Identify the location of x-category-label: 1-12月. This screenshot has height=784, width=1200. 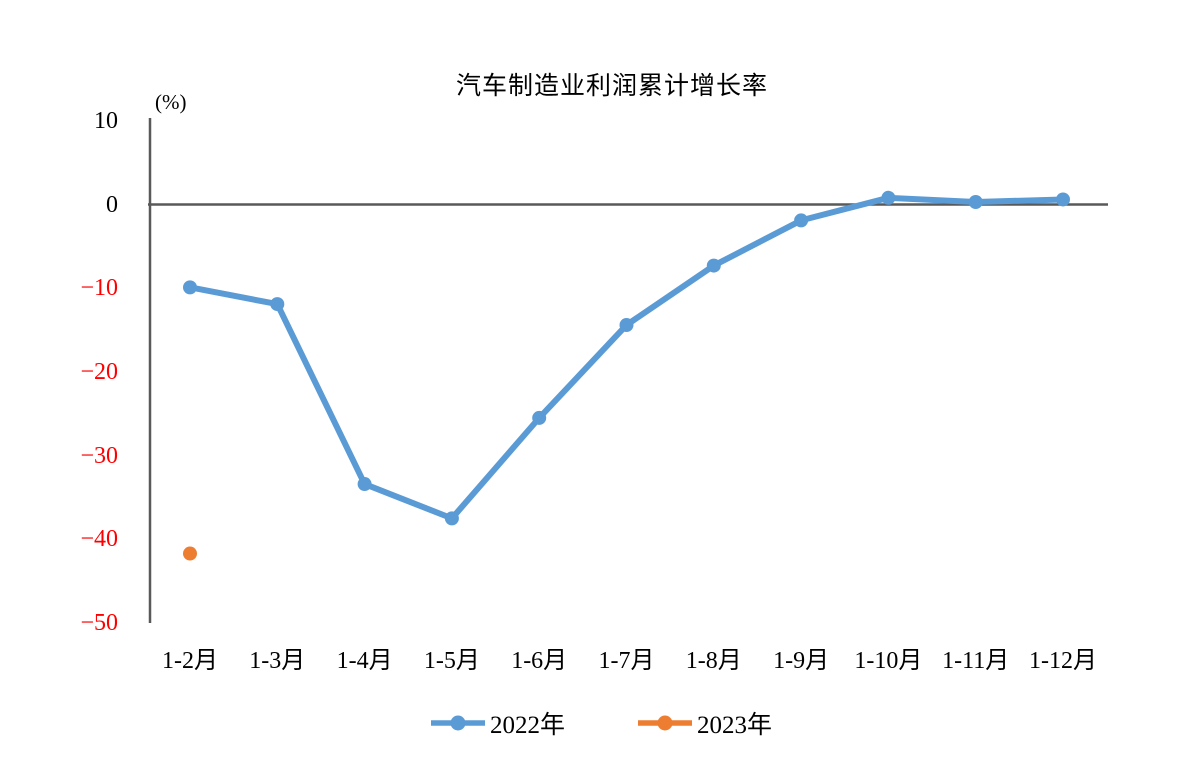
(1063, 661).